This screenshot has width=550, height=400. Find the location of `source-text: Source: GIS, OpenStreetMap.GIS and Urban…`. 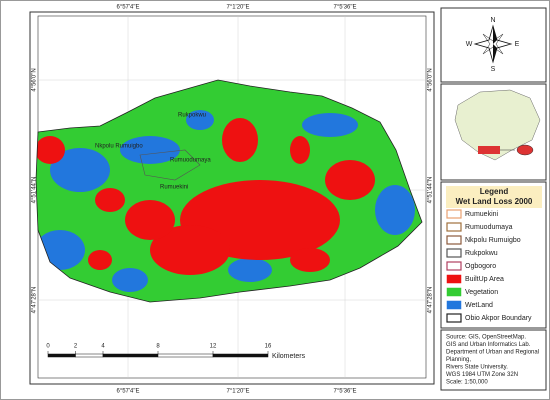

source-text: Source: GIS, OpenStreetMap.GIS and Urban… is located at coordinates (492, 360).